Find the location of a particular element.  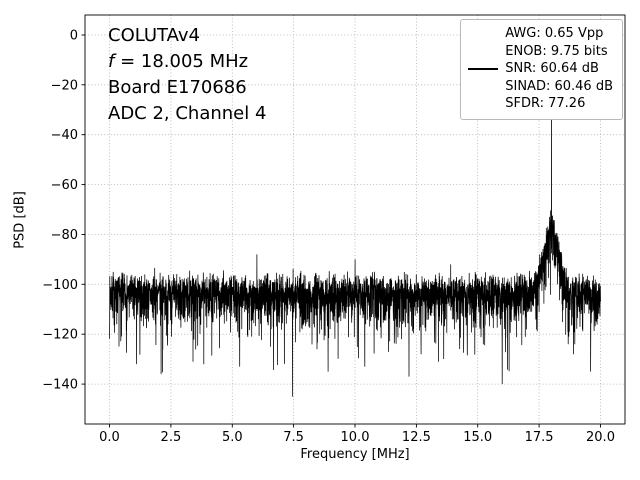

y-tick-label: −140 is located at coordinates (60, 385).